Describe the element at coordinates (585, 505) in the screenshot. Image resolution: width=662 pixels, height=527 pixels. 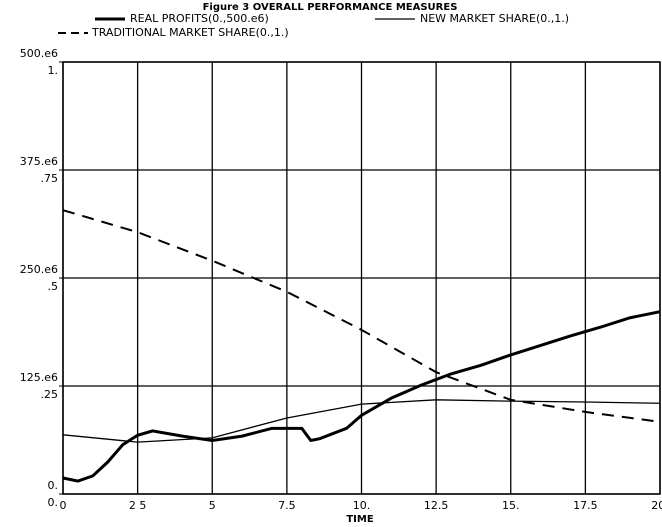
I see `x-tick-label: 17.5` at that location.